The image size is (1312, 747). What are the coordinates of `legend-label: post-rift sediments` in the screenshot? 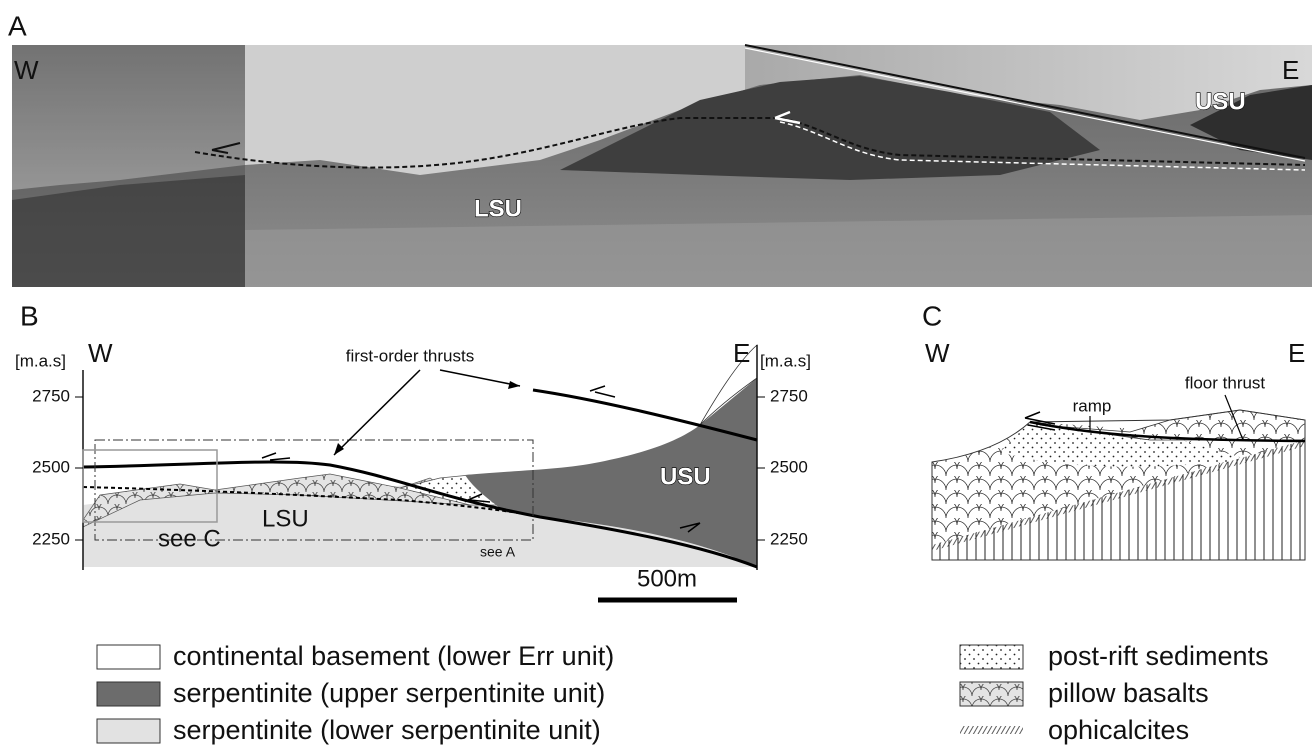 It's located at (1158, 656).